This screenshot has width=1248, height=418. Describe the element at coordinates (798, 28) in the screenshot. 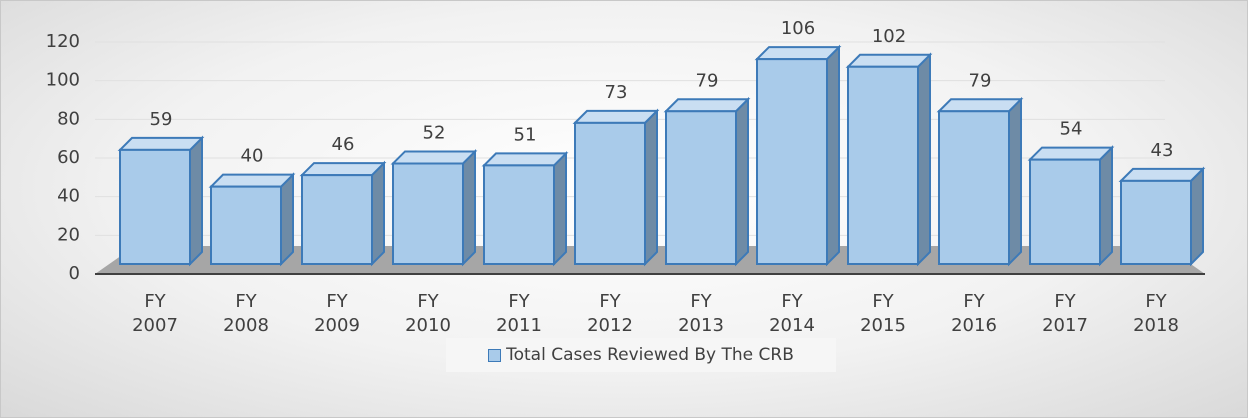

I see `data-label: 106` at that location.